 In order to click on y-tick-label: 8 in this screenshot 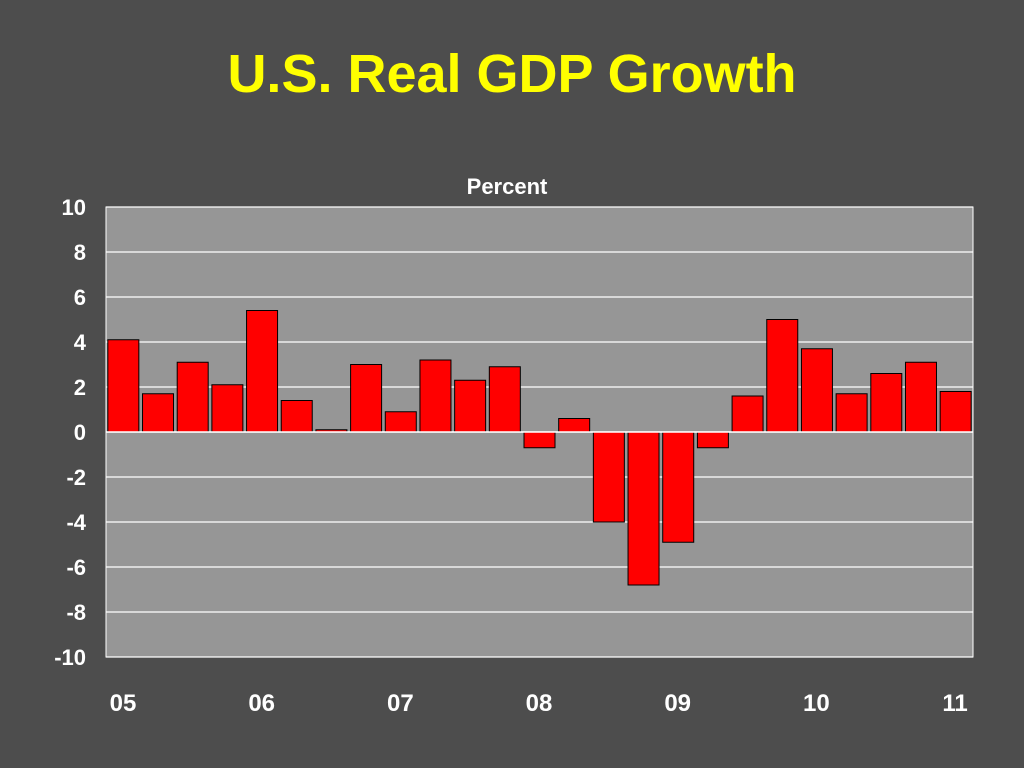, I will do `click(80, 252)`.